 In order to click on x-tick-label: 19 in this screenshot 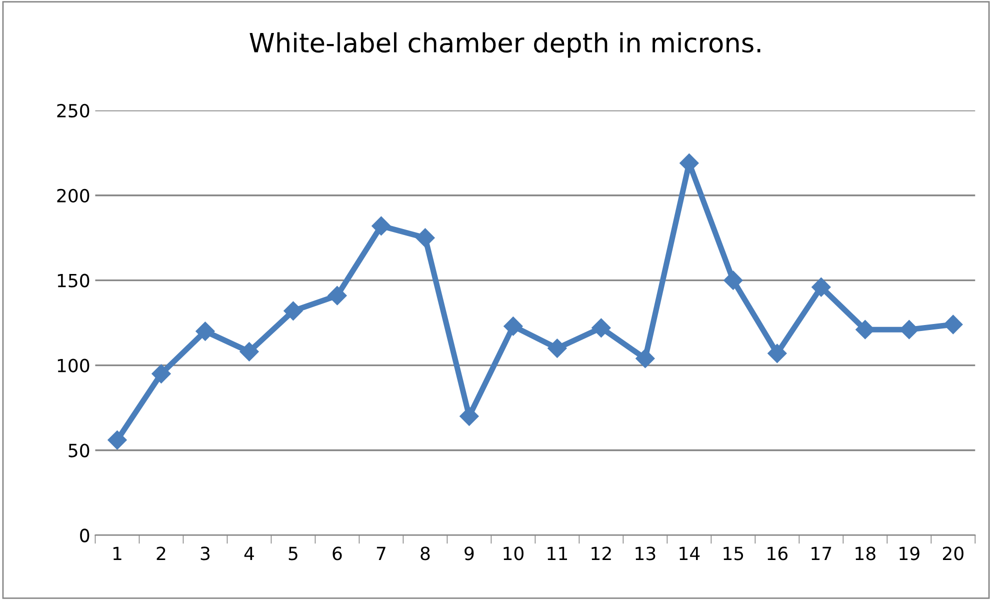, I will do `click(910, 553)`.